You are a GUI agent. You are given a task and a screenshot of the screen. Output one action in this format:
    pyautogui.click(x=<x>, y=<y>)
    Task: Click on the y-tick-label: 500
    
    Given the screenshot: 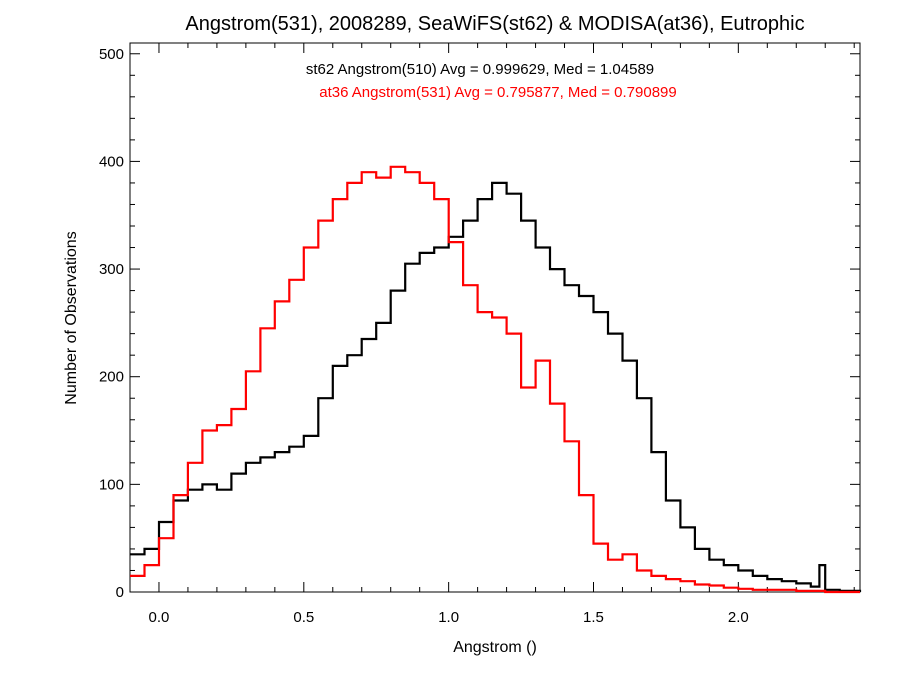 What is the action you would take?
    pyautogui.click(x=111, y=54)
    